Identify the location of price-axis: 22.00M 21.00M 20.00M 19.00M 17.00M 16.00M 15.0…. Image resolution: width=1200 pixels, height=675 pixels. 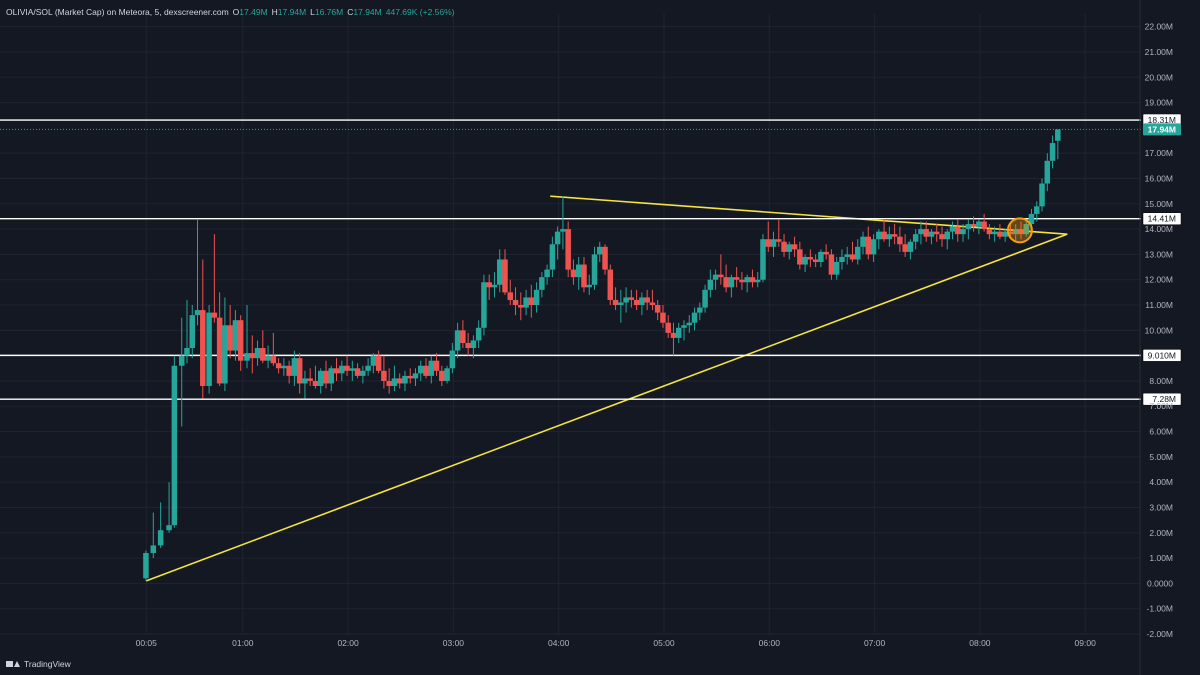
(1156, 337).